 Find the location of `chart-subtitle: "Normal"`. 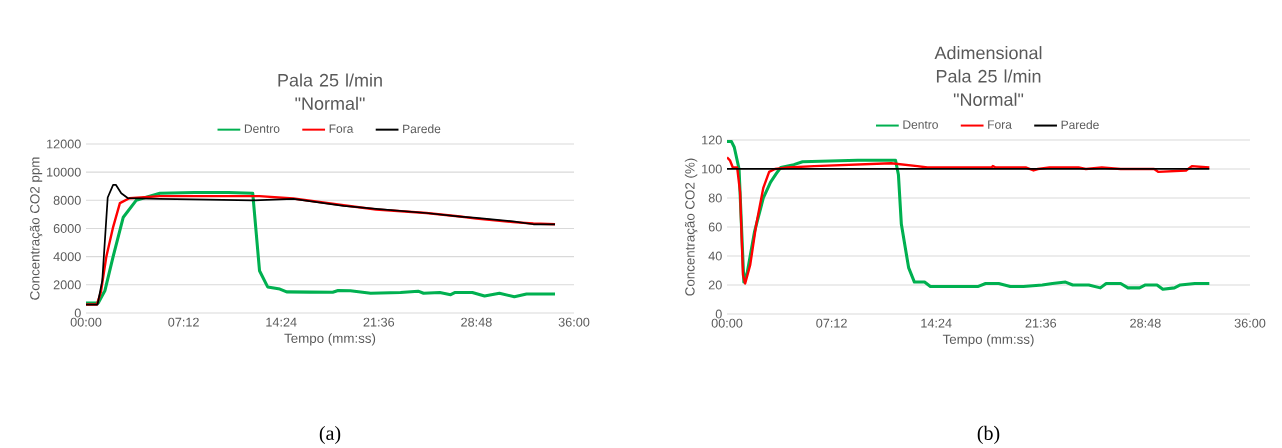

chart-subtitle: "Normal" is located at coordinates (330, 103).